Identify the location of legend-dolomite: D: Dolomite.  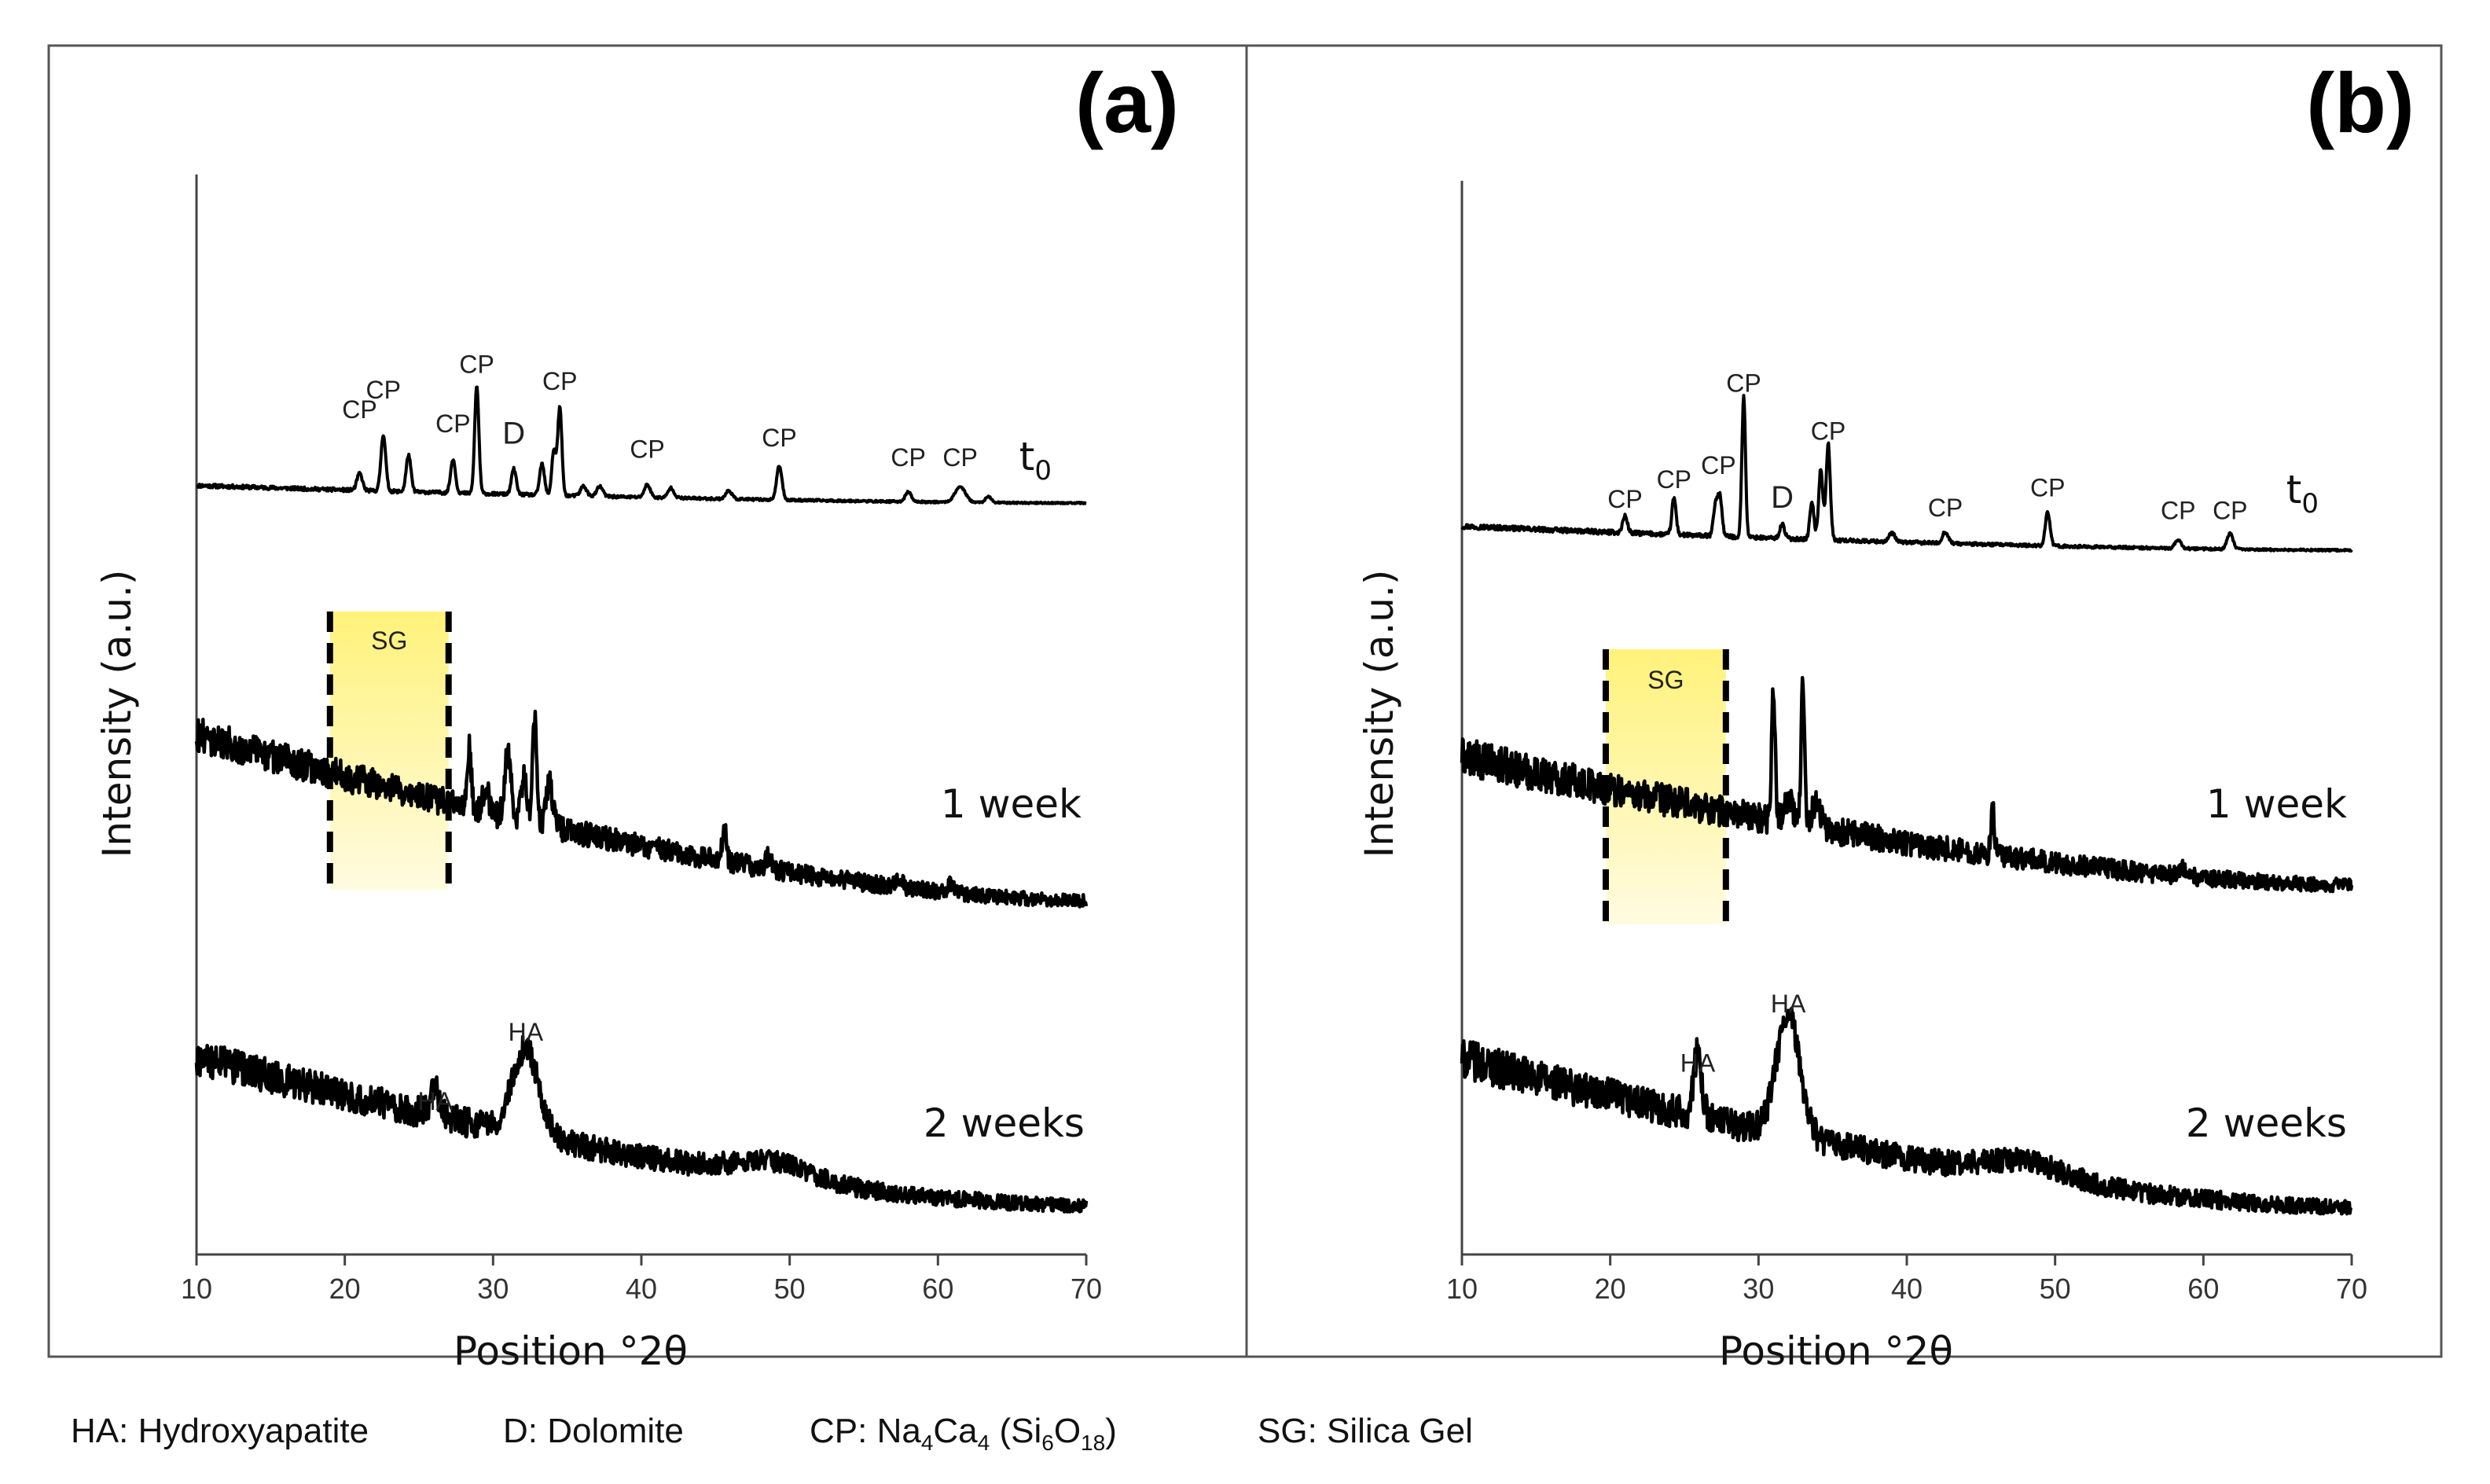
(593, 1431).